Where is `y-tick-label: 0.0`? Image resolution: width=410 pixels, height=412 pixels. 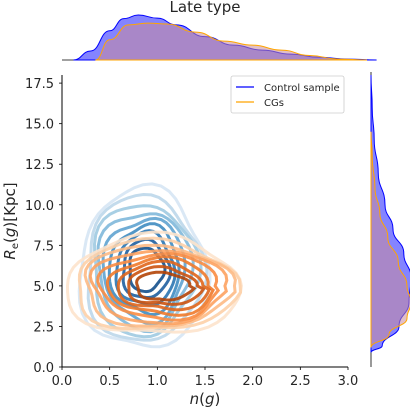
y-tick-label: 0.0 is located at coordinates (43, 368).